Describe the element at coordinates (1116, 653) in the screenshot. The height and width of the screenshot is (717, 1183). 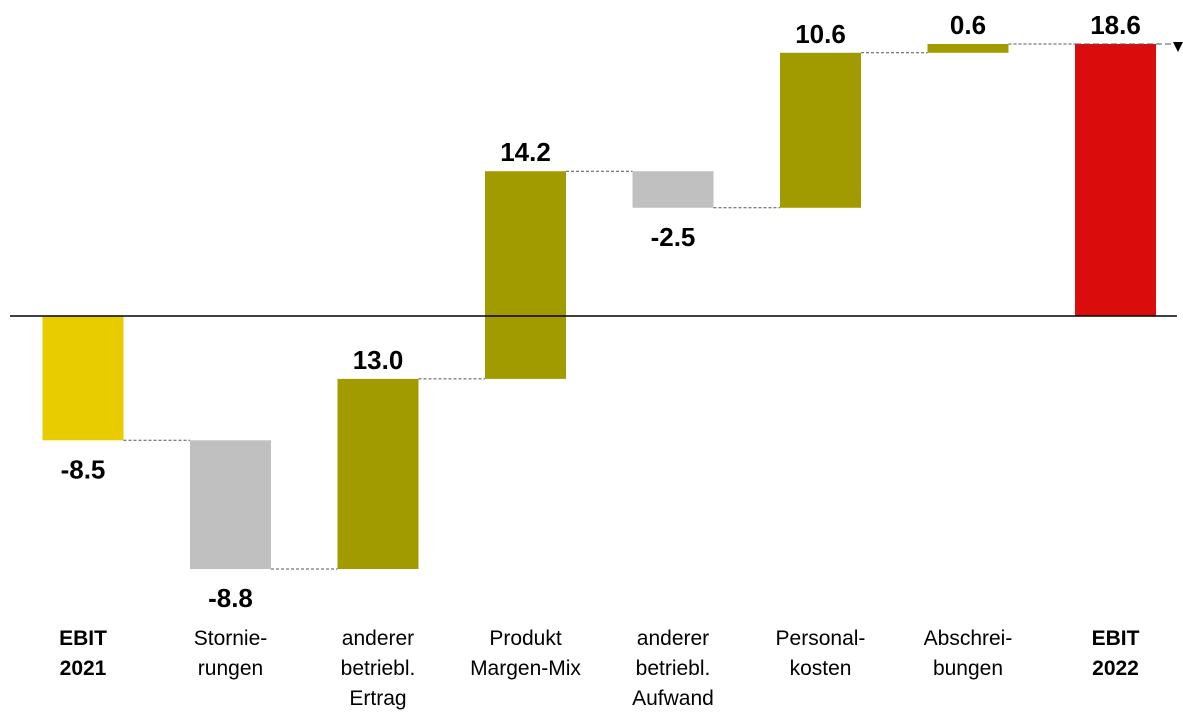
I see `category-label-7: EBIT 2022` at that location.